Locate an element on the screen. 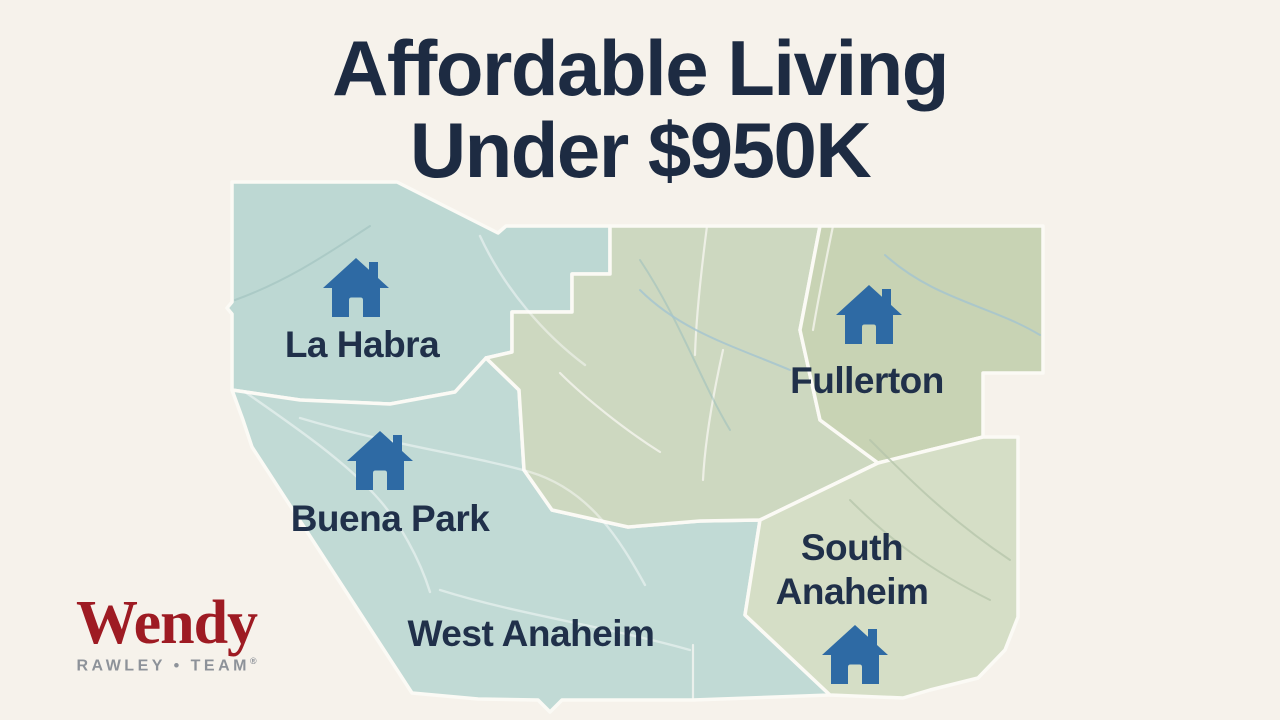 This screenshot has height=720, width=1280. brand-logo-team-text: RAWLEY • TEAM is located at coordinates (163, 666).